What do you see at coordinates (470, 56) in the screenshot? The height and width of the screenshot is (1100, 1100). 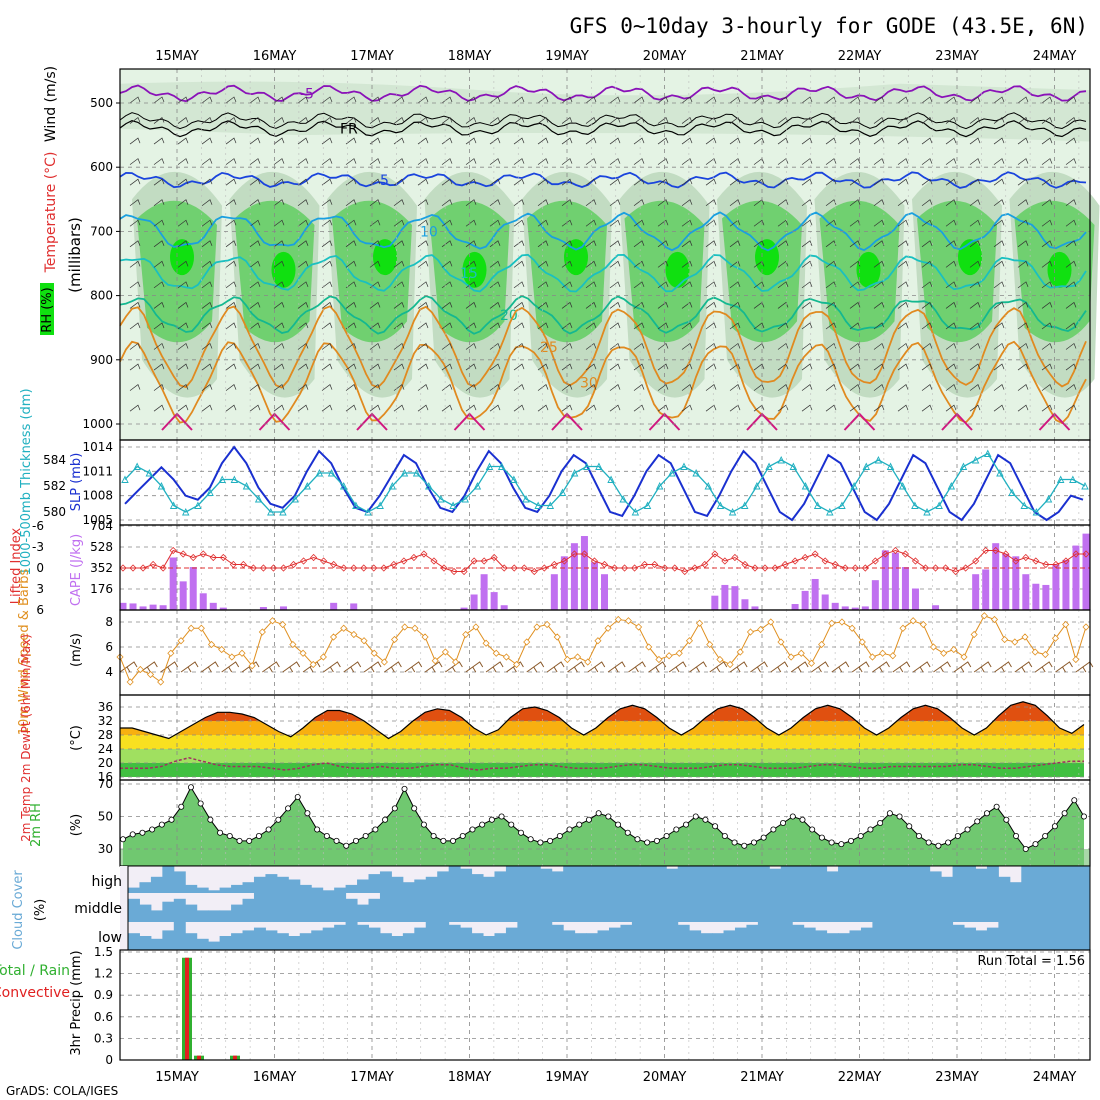 I see `date-label: 18MAY` at bounding box center [470, 56].